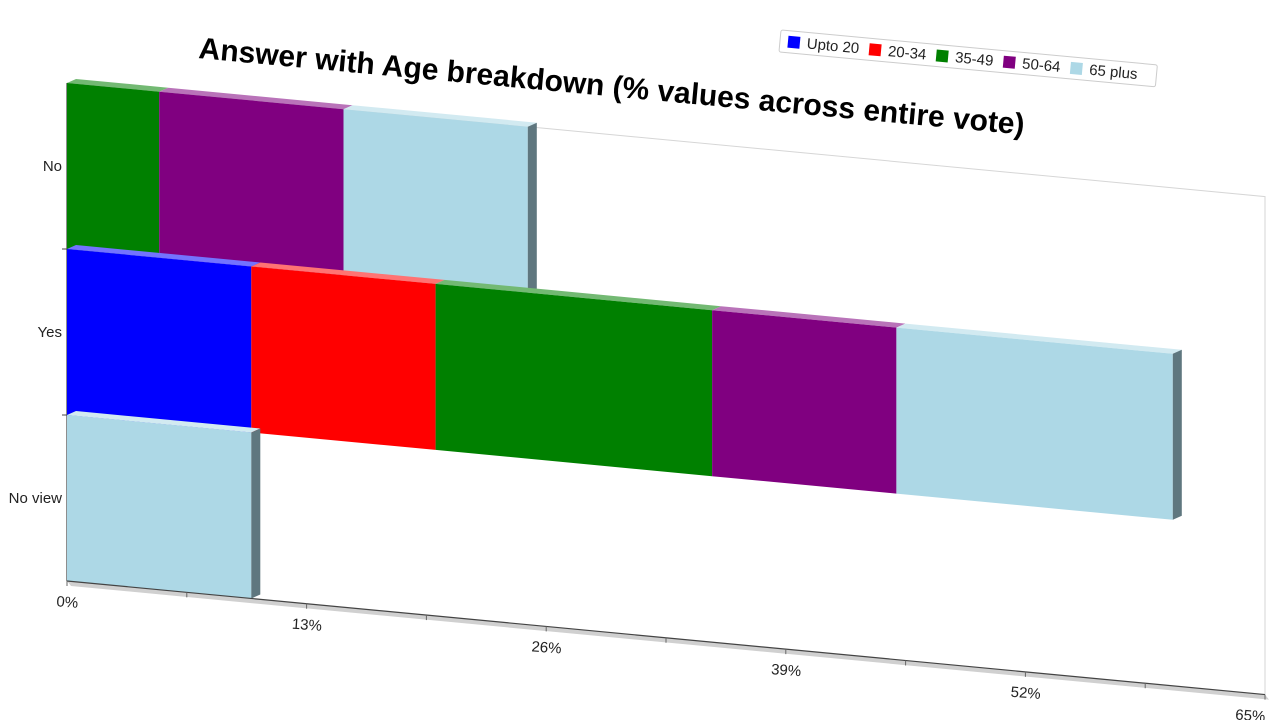  I want to click on y-axis: No Yes No view, so click(38, 332).